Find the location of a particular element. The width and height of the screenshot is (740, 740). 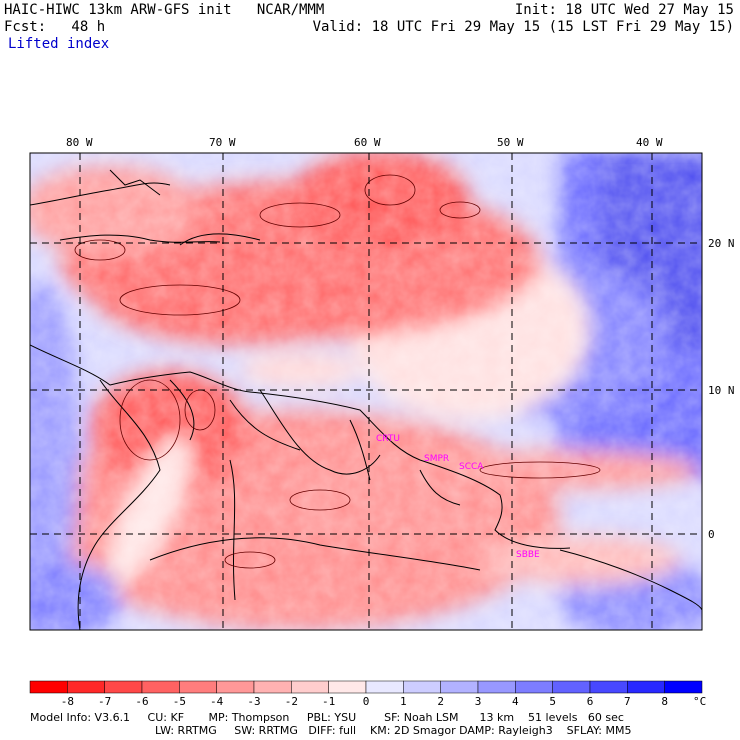

plot-title: HAIC-HIWC 13km ARW-GFS init NCAR/MMM is located at coordinates (164, 10).